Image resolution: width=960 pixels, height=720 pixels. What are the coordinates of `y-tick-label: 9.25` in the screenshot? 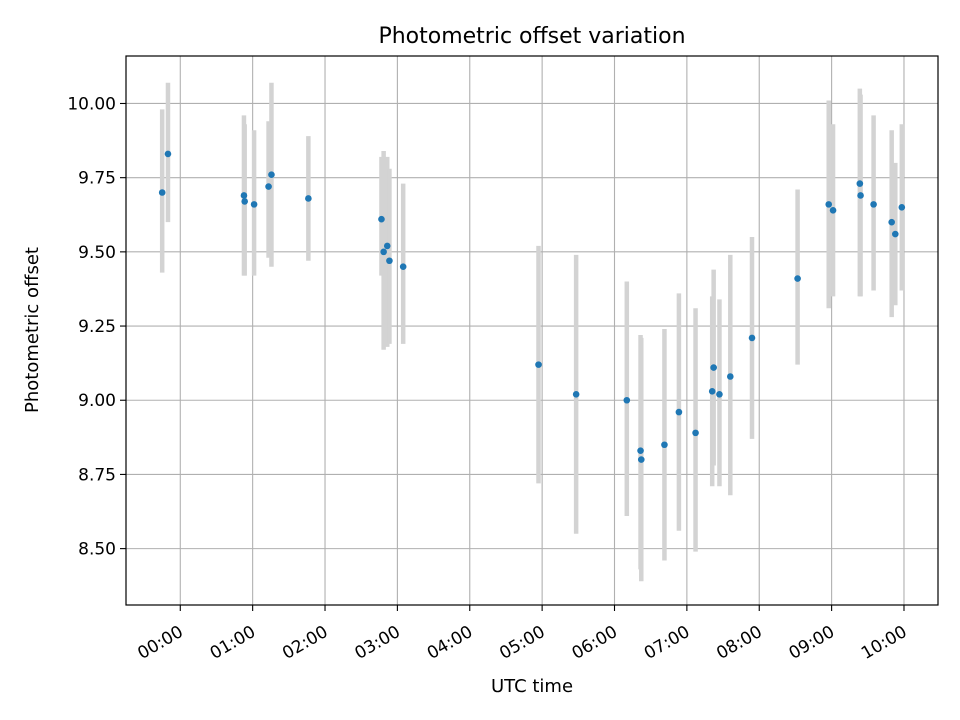 It's located at (97, 327).